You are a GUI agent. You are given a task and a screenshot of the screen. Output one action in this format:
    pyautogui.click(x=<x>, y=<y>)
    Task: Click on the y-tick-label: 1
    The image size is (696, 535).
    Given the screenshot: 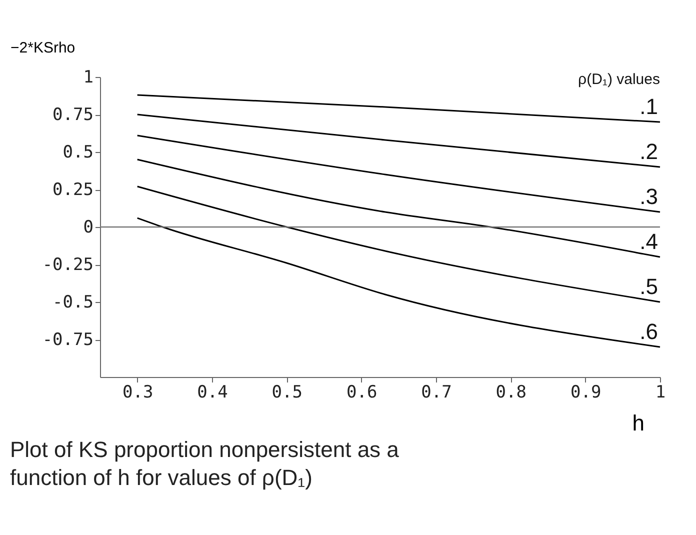 What is the action you would take?
    pyautogui.click(x=88, y=78)
    